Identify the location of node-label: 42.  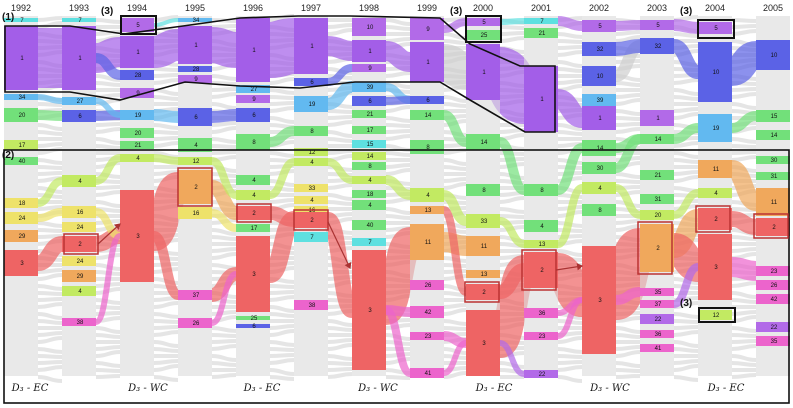
(428, 313).